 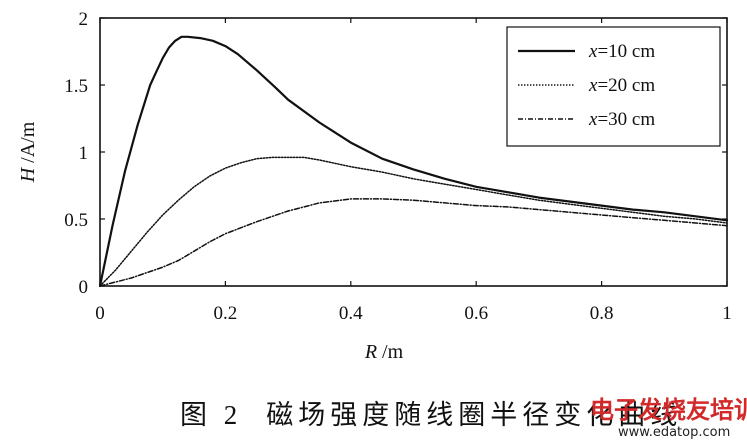 I want to click on y-tick-label: 1, so click(x=84, y=153).